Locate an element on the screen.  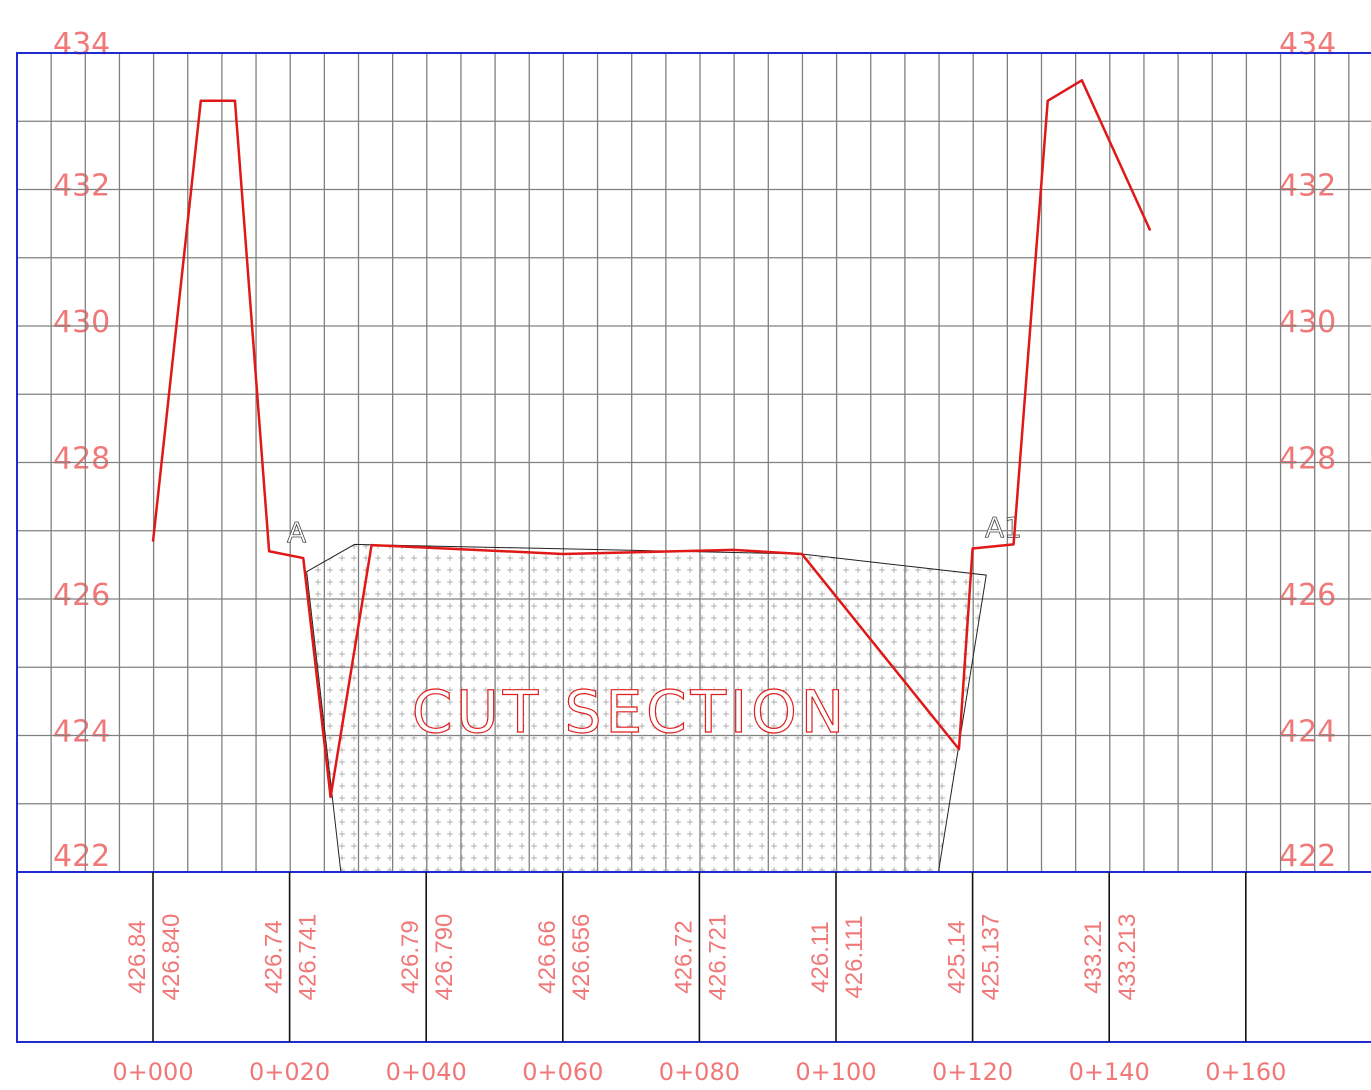
design-elevation-label: 426.840 is located at coordinates (171, 957).